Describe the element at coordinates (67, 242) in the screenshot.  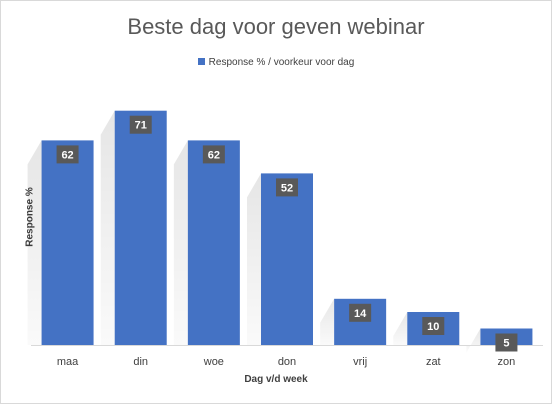
I see `bar-maa` at that location.